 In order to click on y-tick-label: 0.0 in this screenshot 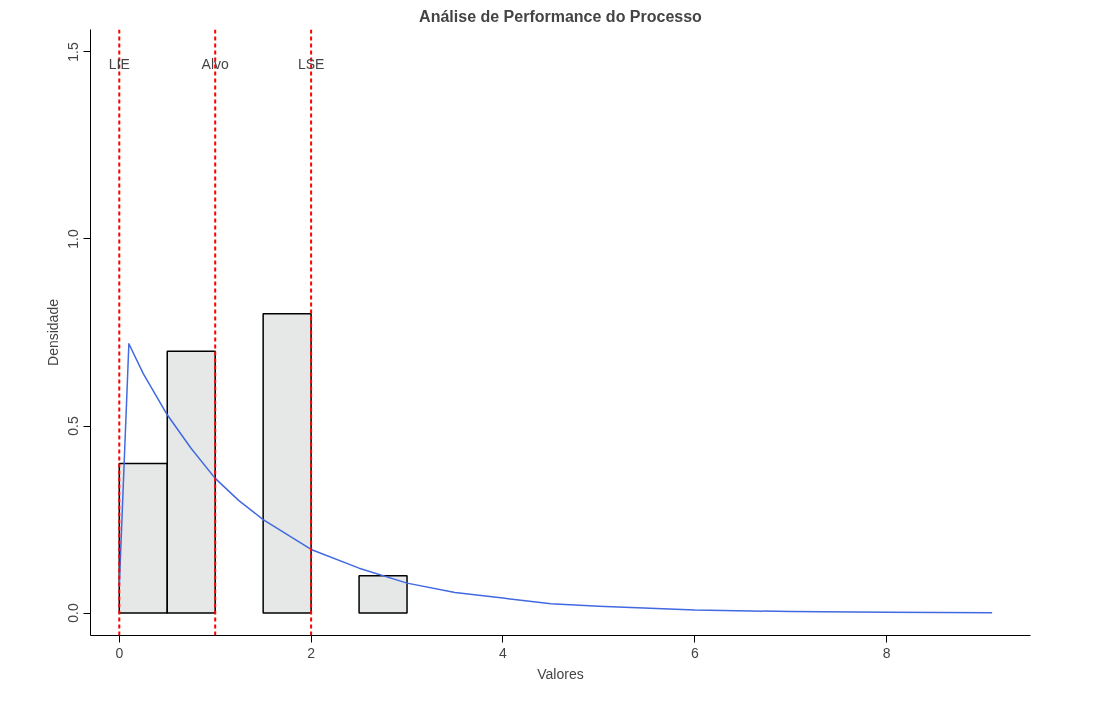, I will do `click(73, 613)`.